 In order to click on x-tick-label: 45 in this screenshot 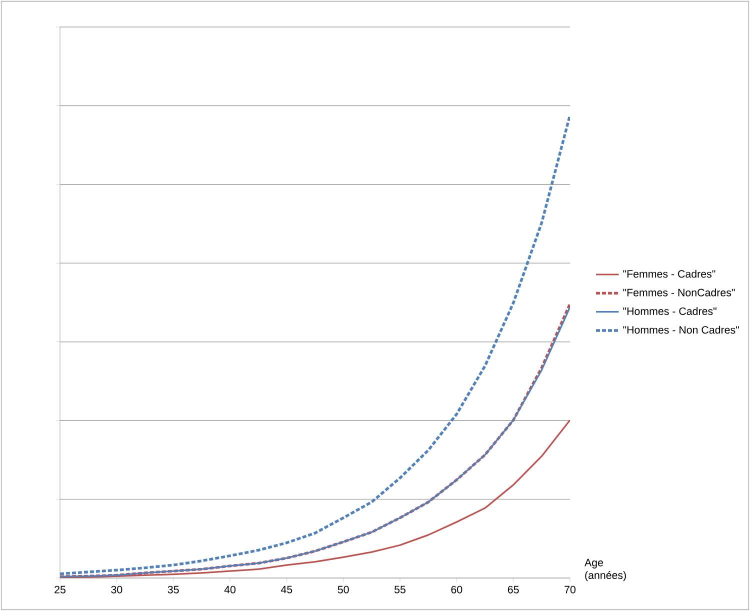, I will do `click(286, 590)`.